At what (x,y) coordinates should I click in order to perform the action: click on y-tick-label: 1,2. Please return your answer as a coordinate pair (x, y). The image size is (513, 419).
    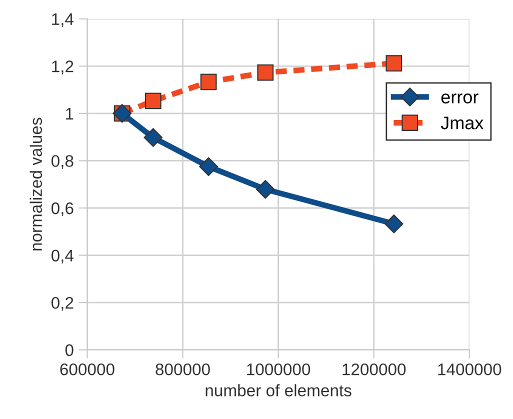
    Looking at the image, I should click on (63, 67).